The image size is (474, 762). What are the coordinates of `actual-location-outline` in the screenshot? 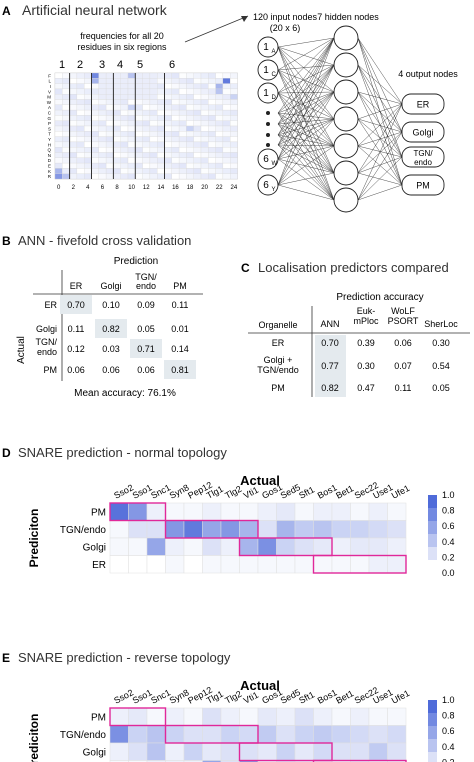 It's located at (211, 734).